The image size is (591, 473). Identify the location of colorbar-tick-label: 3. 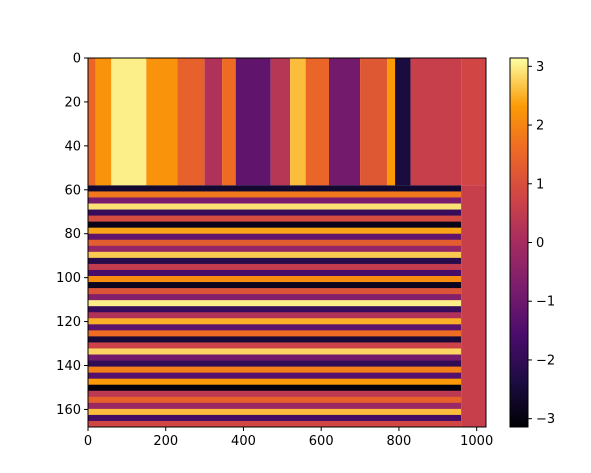
(540, 67).